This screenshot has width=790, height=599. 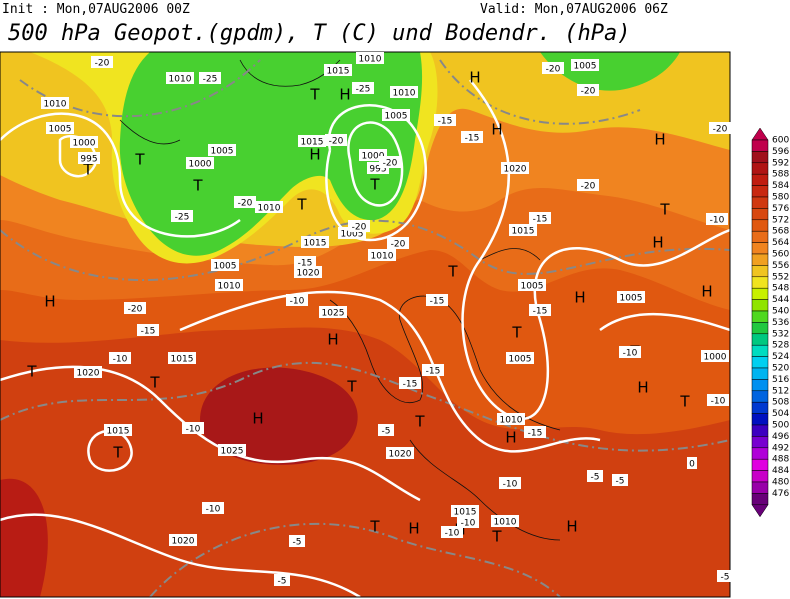 What do you see at coordinates (780, 312) in the screenshot?
I see `colorbar-label: 540` at bounding box center [780, 312].